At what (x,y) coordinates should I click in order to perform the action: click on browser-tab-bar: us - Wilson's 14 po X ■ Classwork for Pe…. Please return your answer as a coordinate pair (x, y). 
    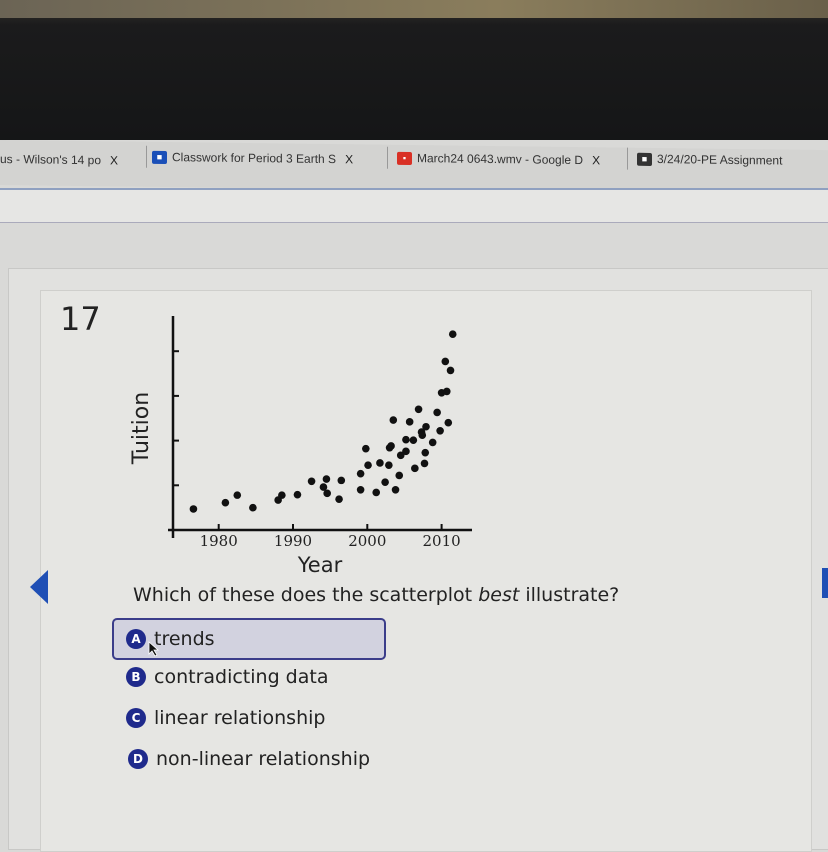
    Looking at the image, I should click on (414, 168).